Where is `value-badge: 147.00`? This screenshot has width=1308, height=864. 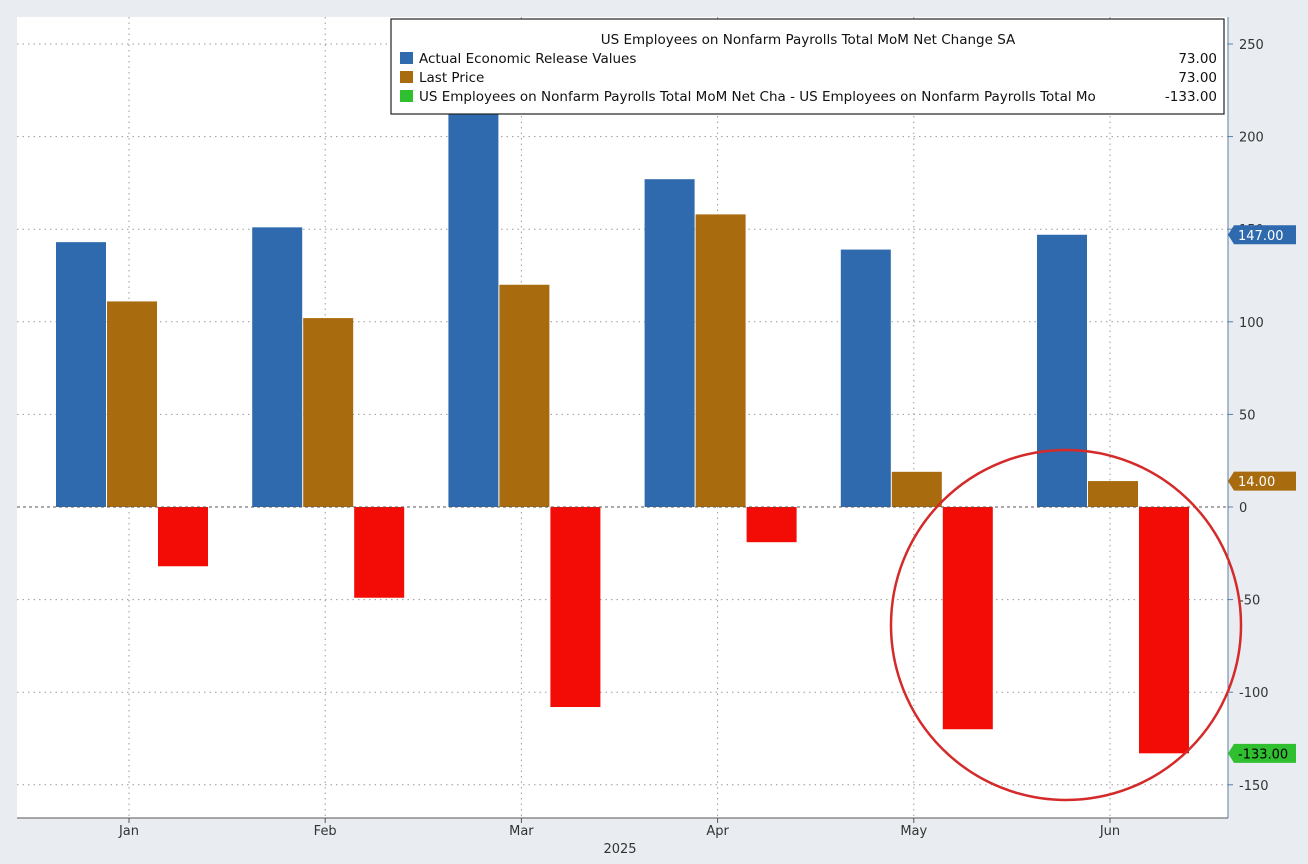
value-badge: 147.00 is located at coordinates (1262, 235).